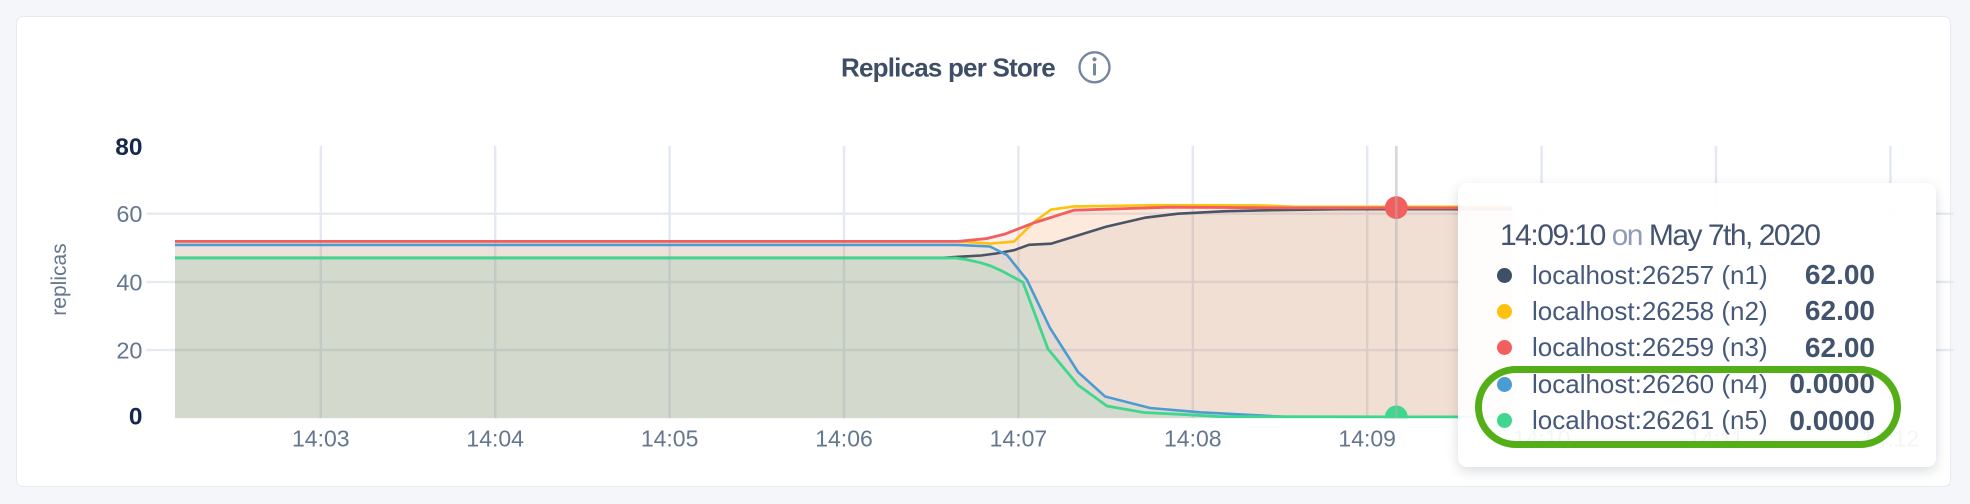 The image size is (1970, 504). I want to click on svg-text: replicas, so click(59, 279).